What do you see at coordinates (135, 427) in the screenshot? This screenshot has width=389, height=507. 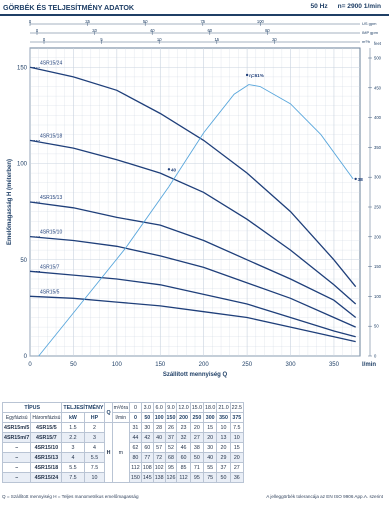 I see `cell-head-value: 31` at bounding box center [135, 427].